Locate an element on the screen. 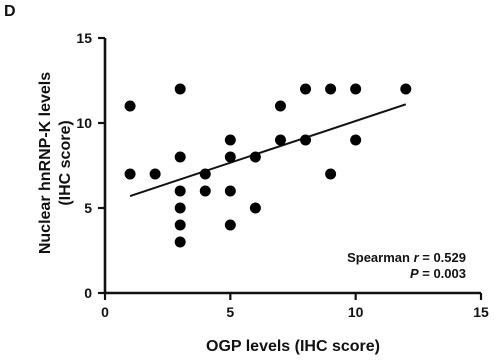  x-tick-label: 0 is located at coordinates (105, 312).